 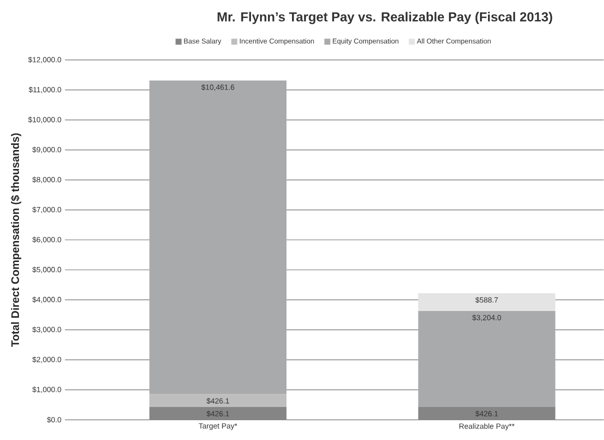 I want to click on chart-title: Mr. Flynn’s Target Pay vs. Realizable Pay (Fiscal 2013), so click(x=385, y=18).